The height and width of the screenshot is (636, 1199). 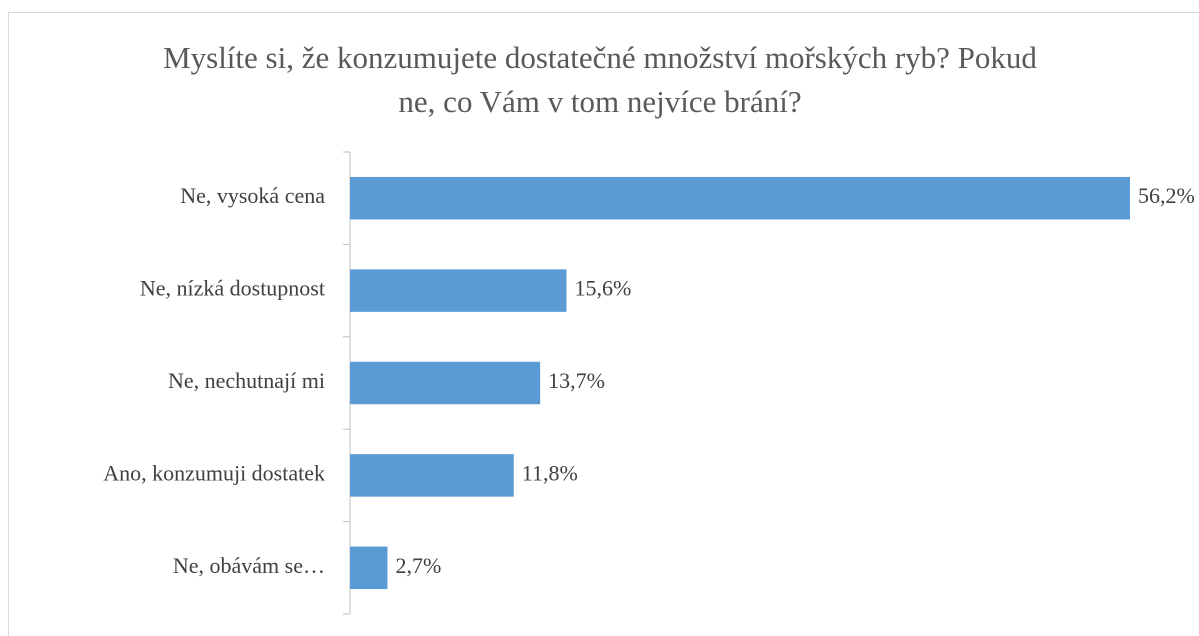 What do you see at coordinates (1166, 195) in the screenshot?
I see `data-label: 56,2%` at bounding box center [1166, 195].